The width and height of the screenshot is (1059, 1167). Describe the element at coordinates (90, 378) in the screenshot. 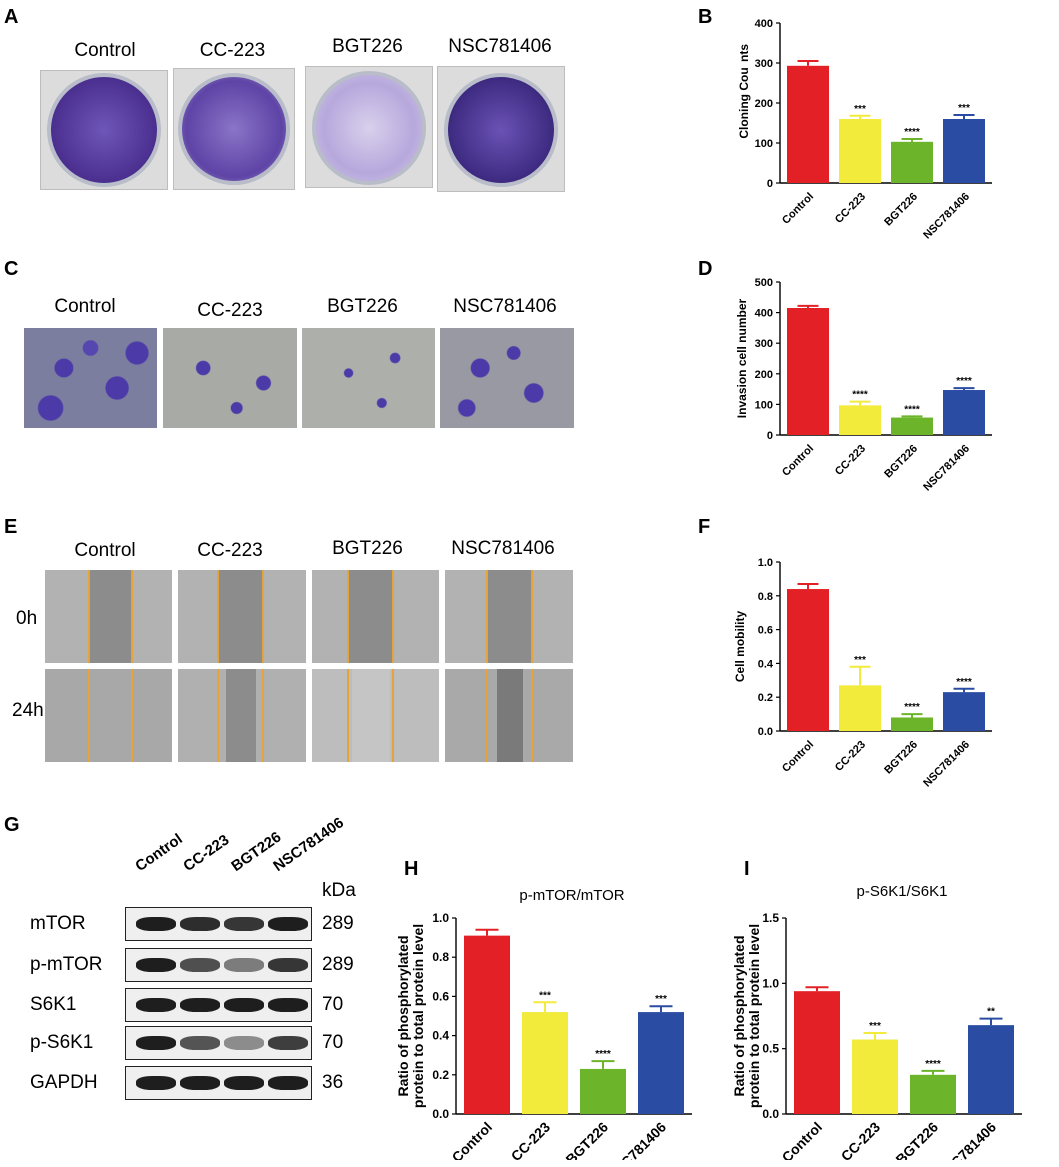

I see `invasion-image-control` at that location.